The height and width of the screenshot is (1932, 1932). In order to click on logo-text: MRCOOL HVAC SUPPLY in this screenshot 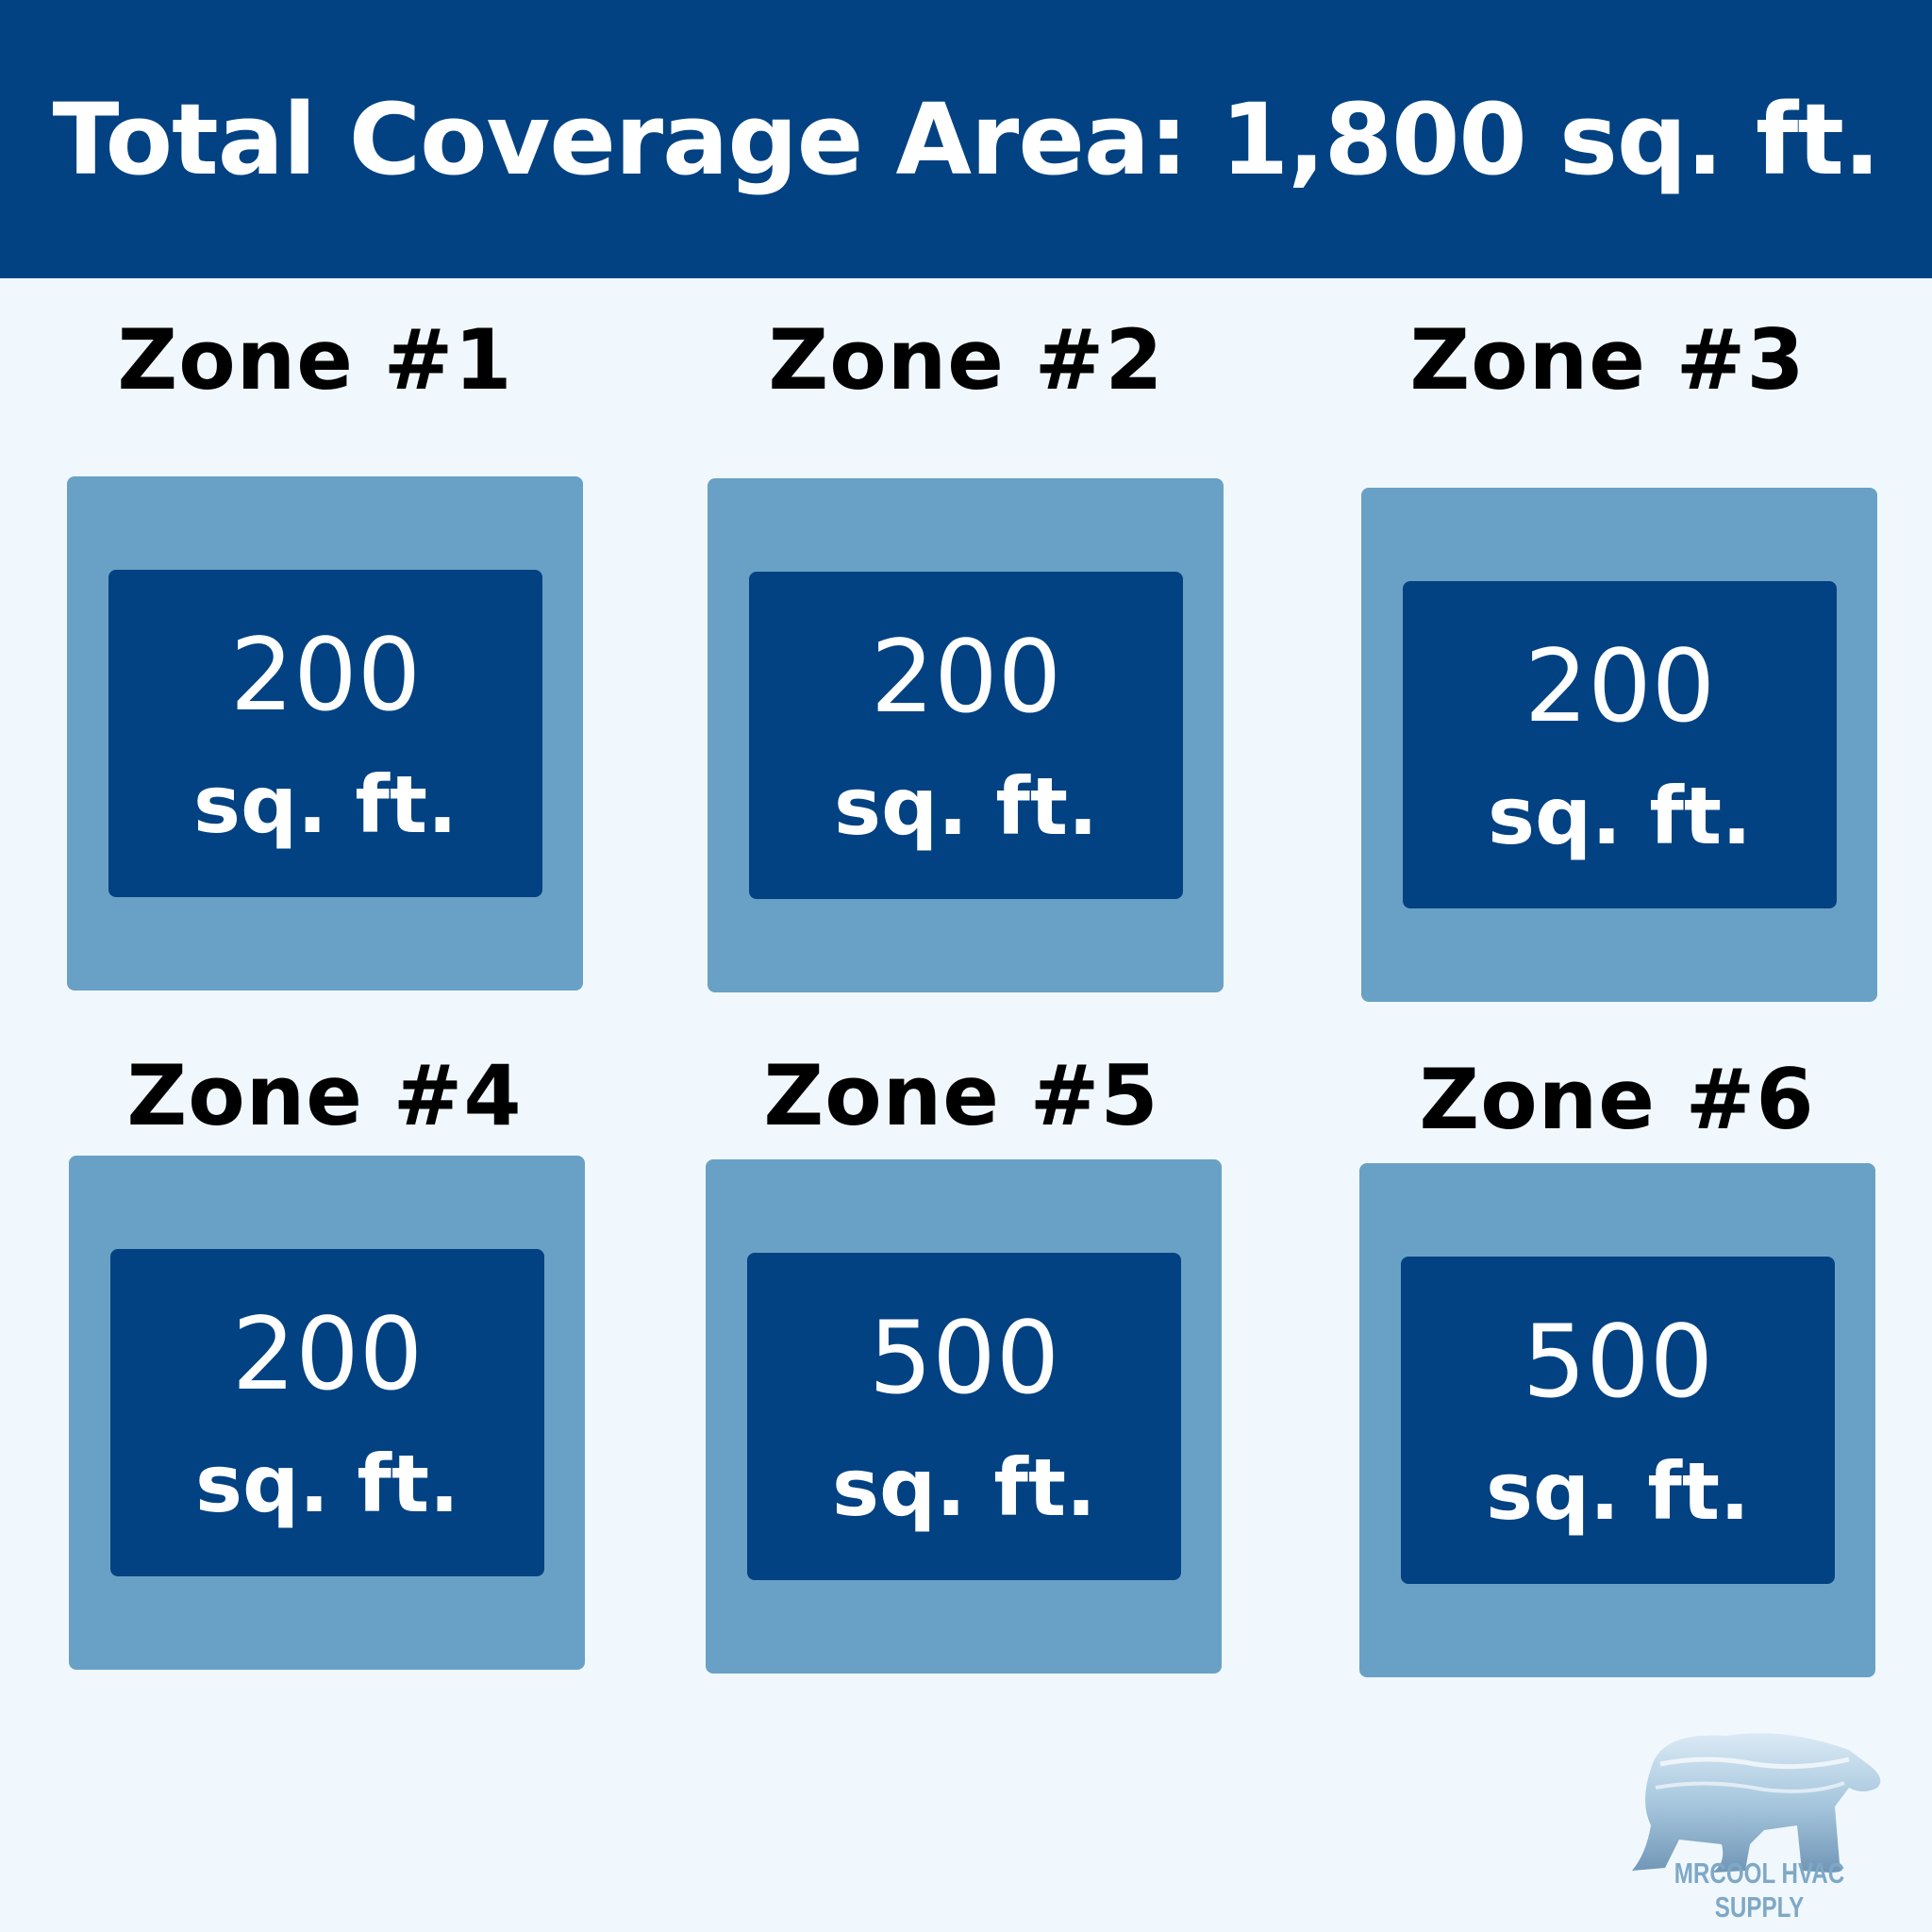, I will do `click(1760, 1890)`.